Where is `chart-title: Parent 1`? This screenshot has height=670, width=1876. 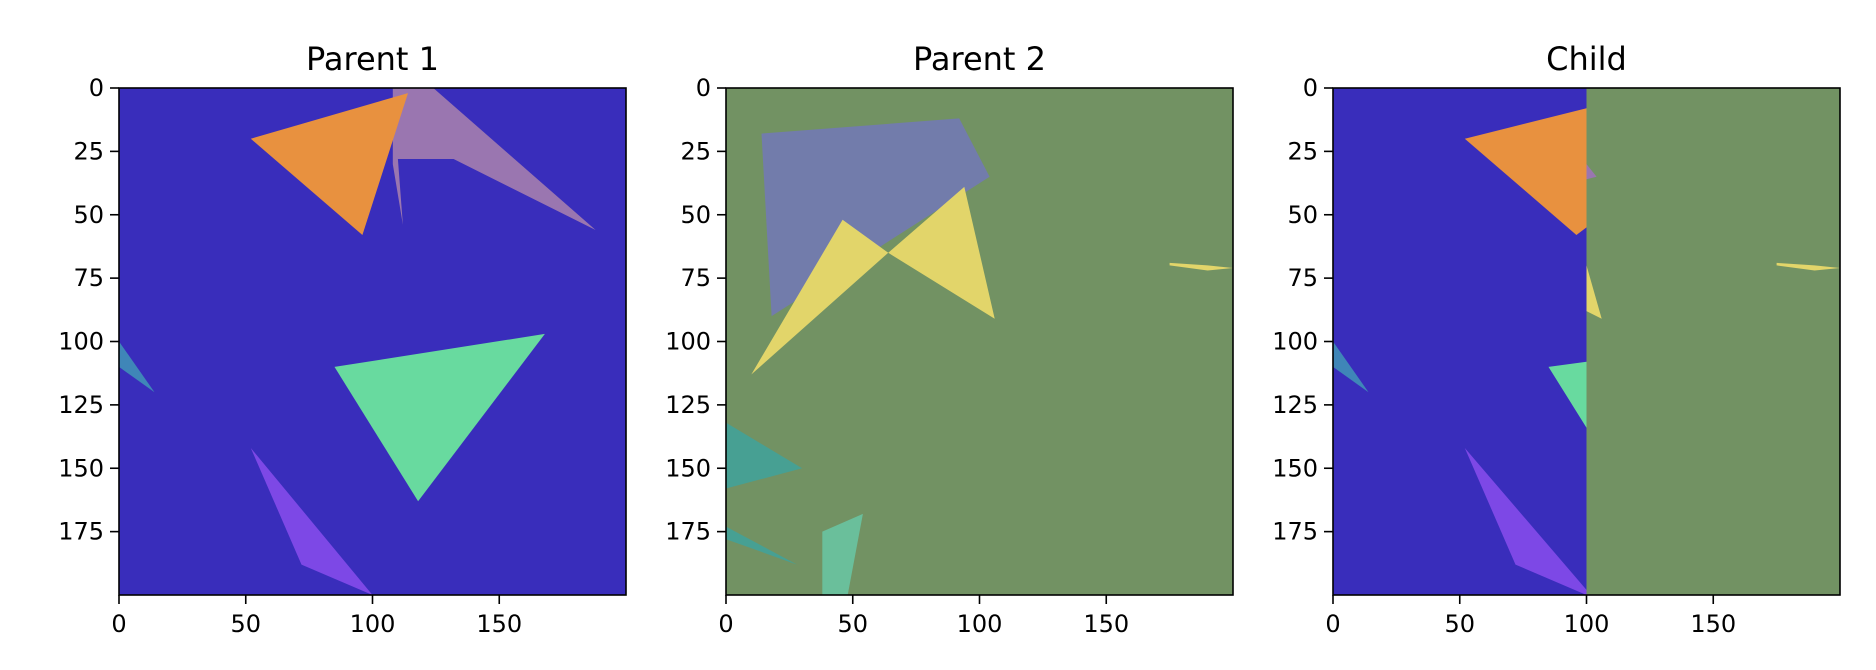 chart-title: Parent 1 is located at coordinates (372, 59).